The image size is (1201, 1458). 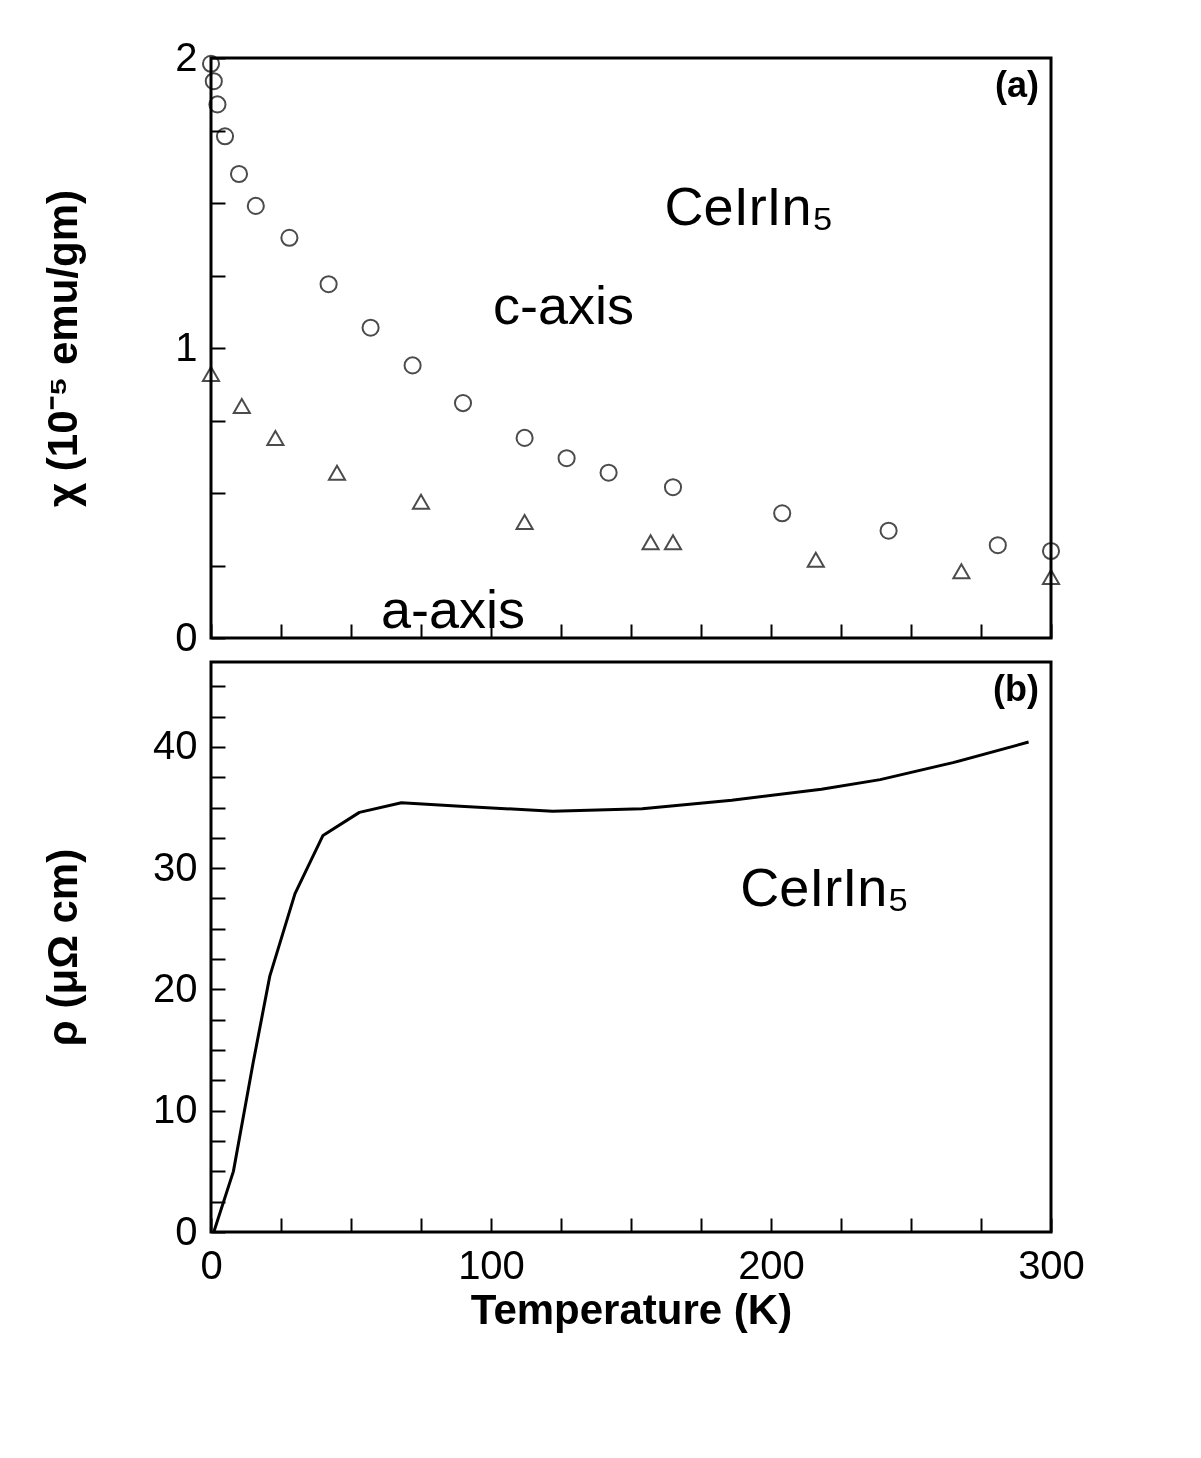 What do you see at coordinates (453, 608) in the screenshot?
I see `series-label: a-axis` at bounding box center [453, 608].